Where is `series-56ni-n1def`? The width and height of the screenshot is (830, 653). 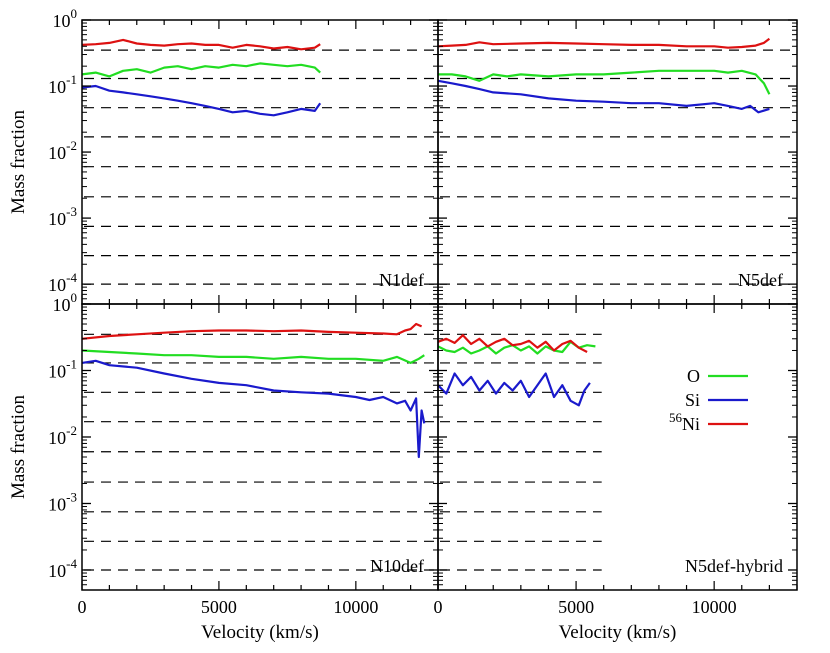
series-56ni-n1def is located at coordinates (201, 44).